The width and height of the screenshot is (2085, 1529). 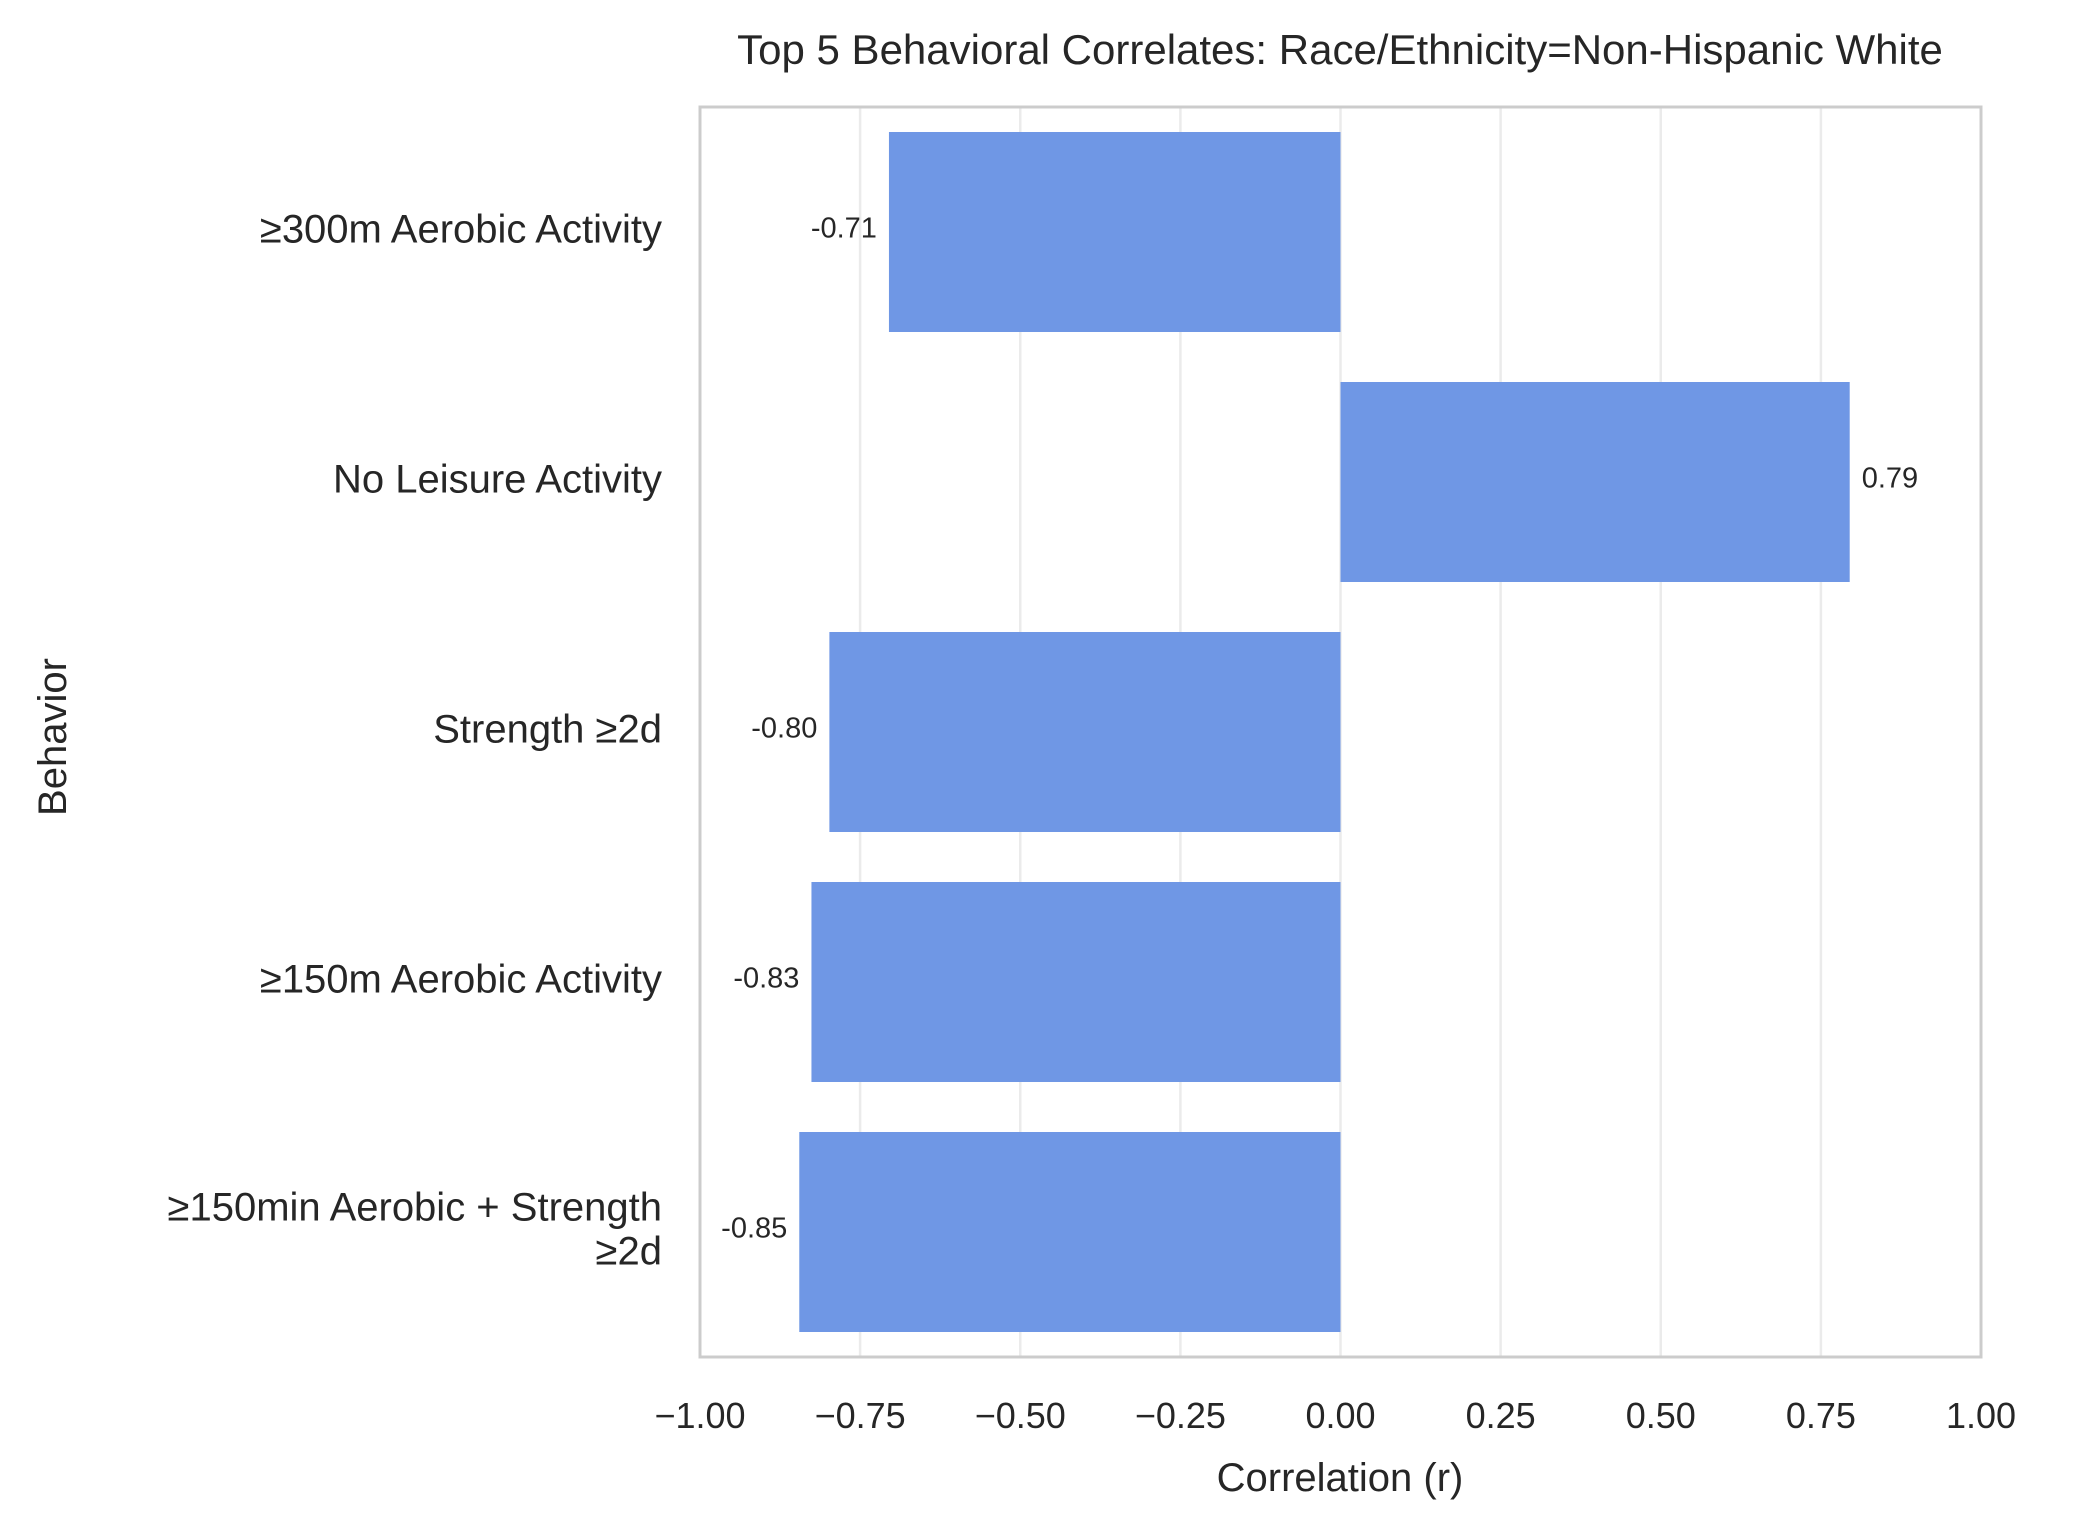 What do you see at coordinates (1020, 1415) in the screenshot?
I see `x-tick-label: −0.50` at bounding box center [1020, 1415].